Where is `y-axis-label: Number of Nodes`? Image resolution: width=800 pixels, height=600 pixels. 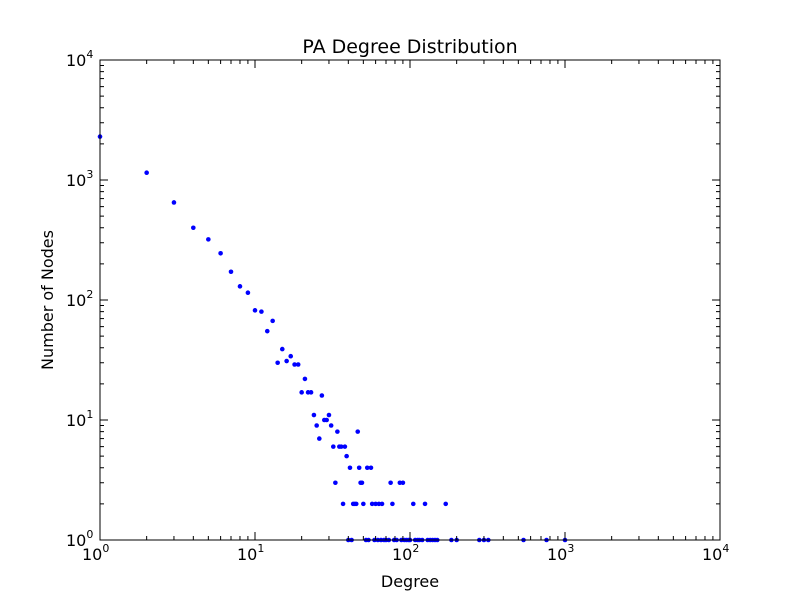 y-axis-label: Number of Nodes is located at coordinates (47, 300).